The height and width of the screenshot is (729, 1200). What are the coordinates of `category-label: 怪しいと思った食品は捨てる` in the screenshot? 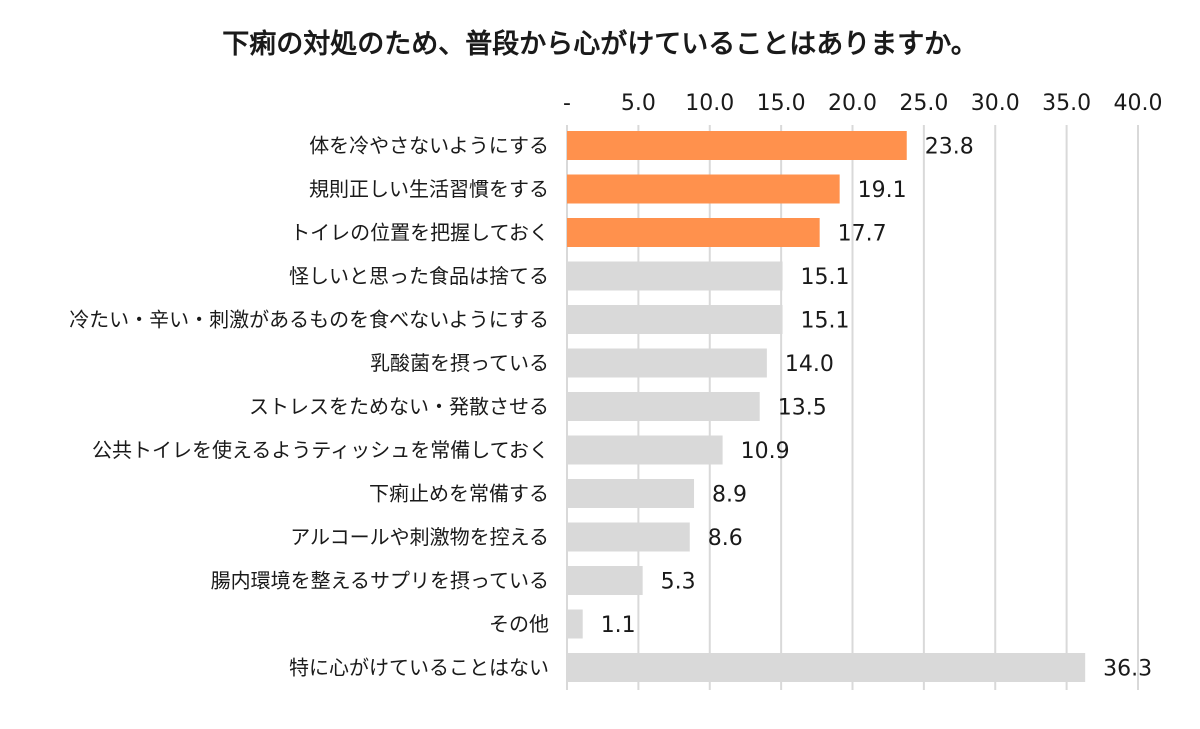 It's located at (419, 276).